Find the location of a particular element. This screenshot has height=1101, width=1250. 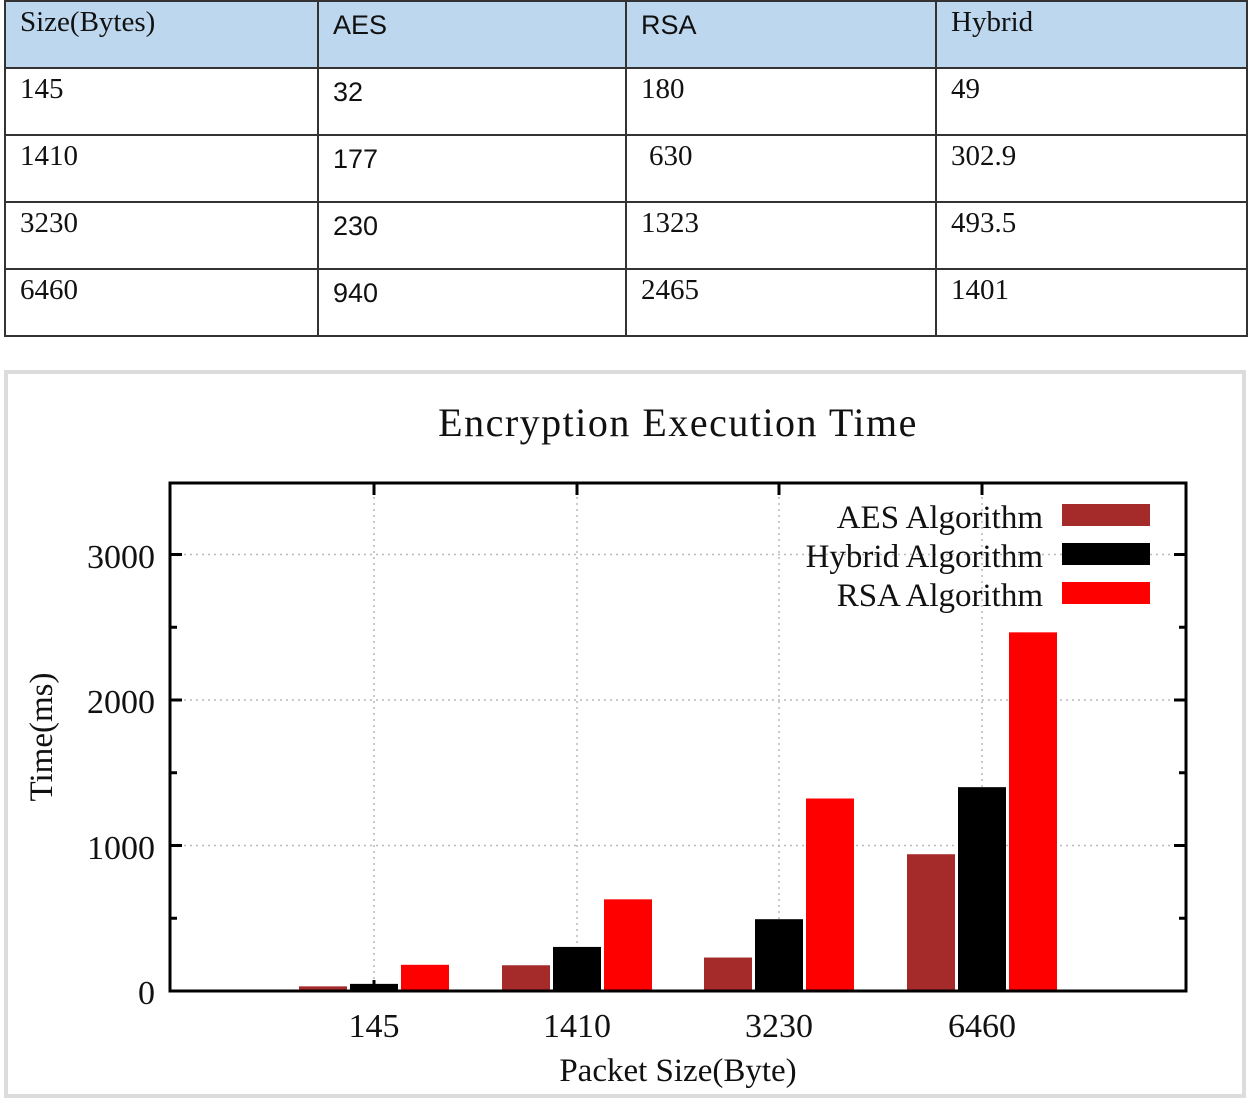

table-row: 1410 177 630 302.9 is located at coordinates (626, 168).